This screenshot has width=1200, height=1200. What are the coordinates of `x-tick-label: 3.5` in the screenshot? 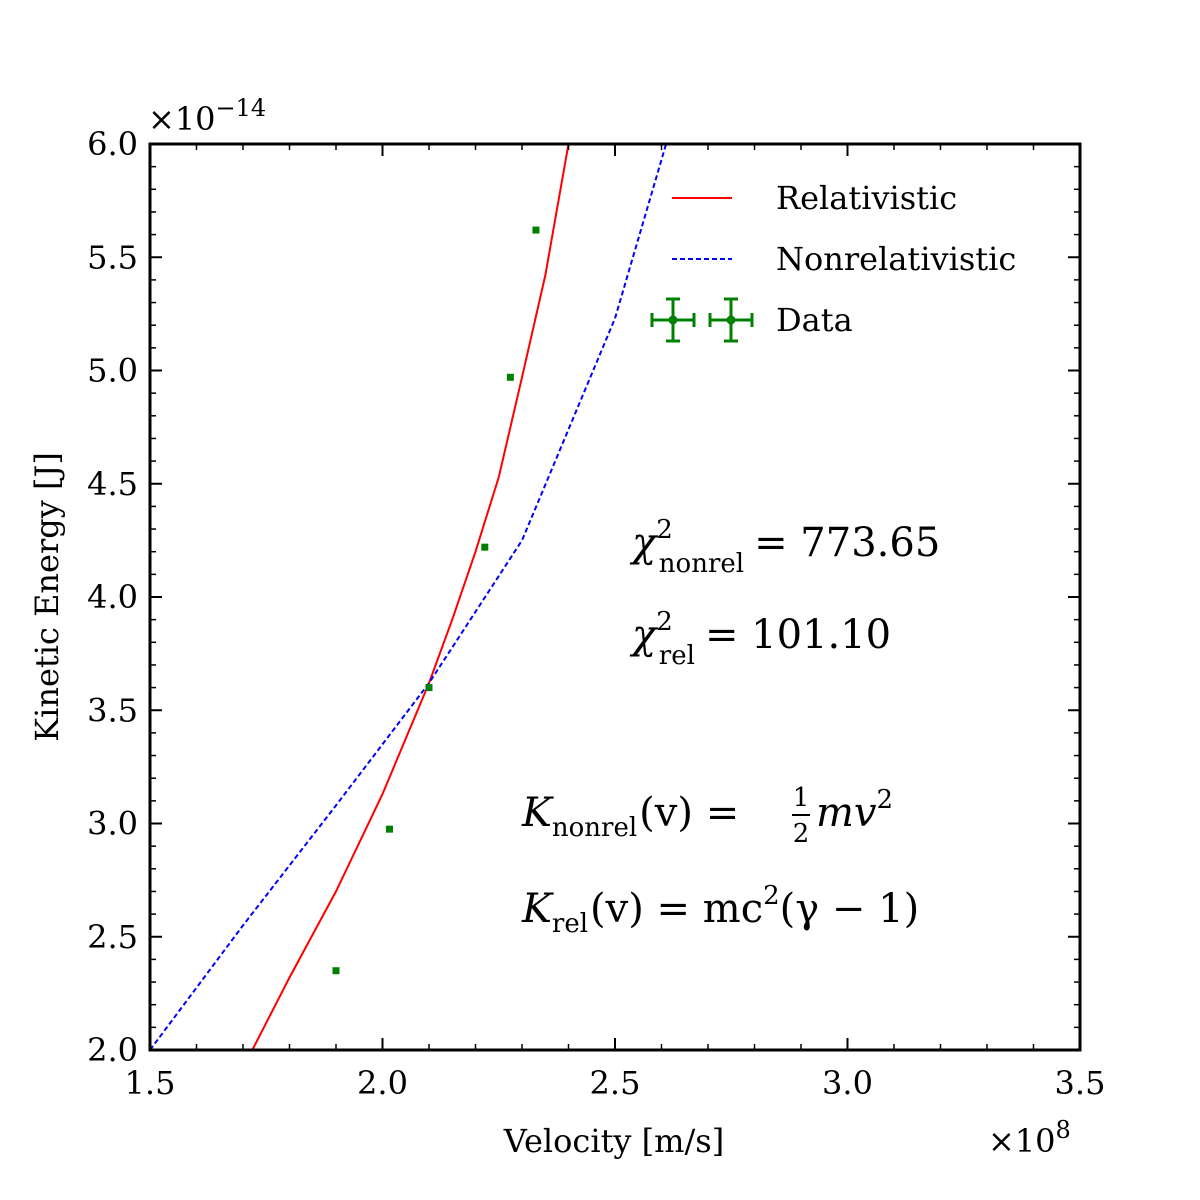 It's located at (1080, 1083).